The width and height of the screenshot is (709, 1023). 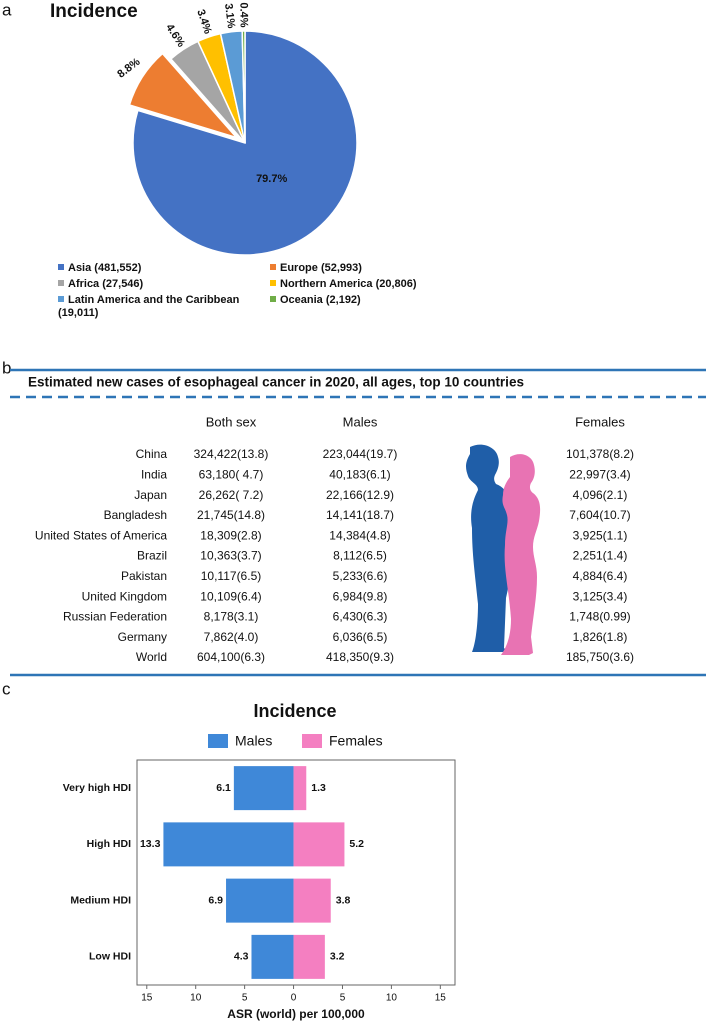 I want to click on y-tick-label: Medium HDI, so click(x=100, y=900).